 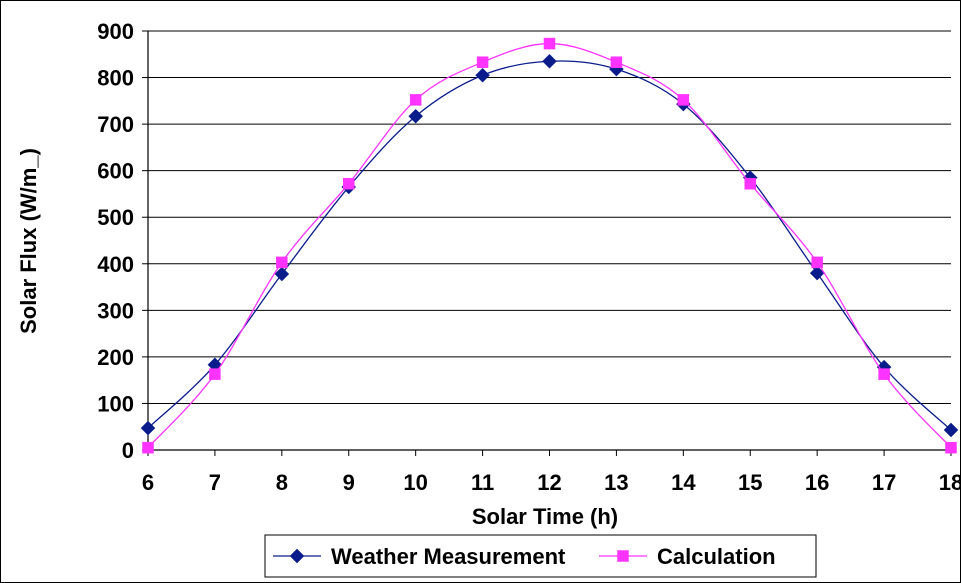 I want to click on y-tick-label: 900, so click(x=115, y=31).